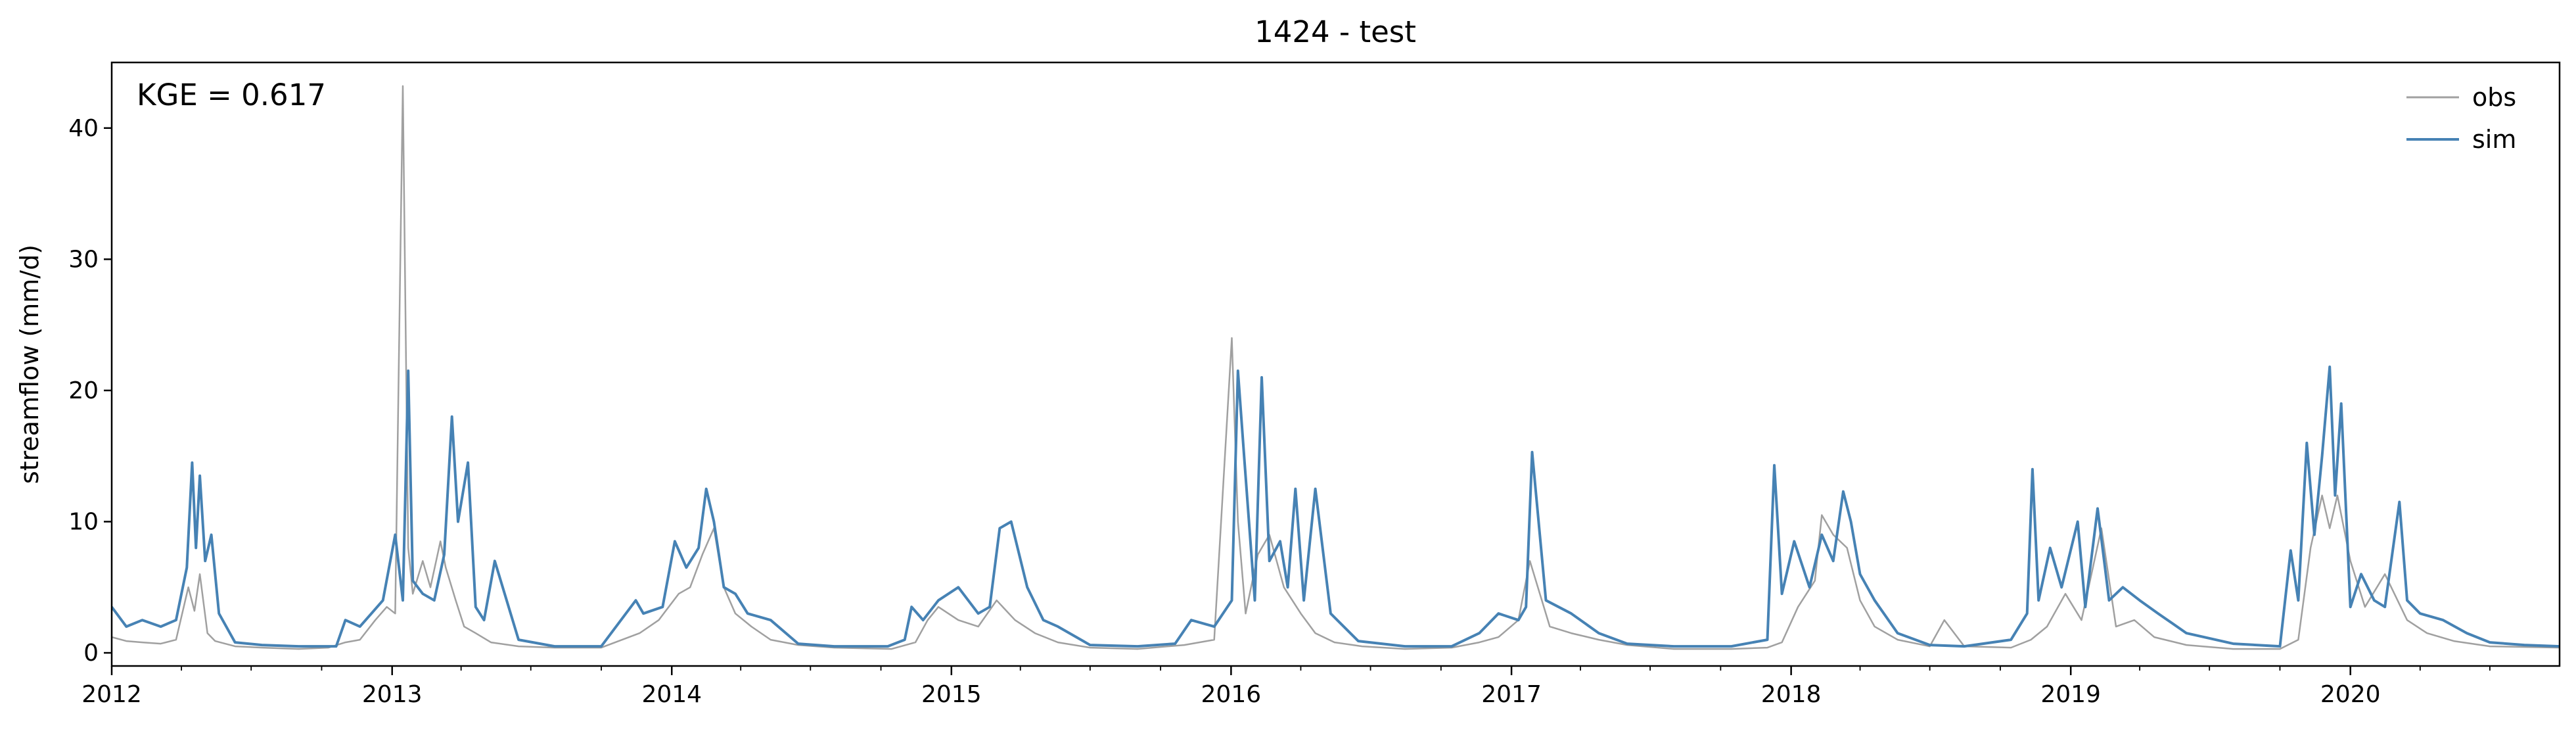 This screenshot has height=735, width=2576. I want to click on x-tick-label: 2019, so click(2070, 694).